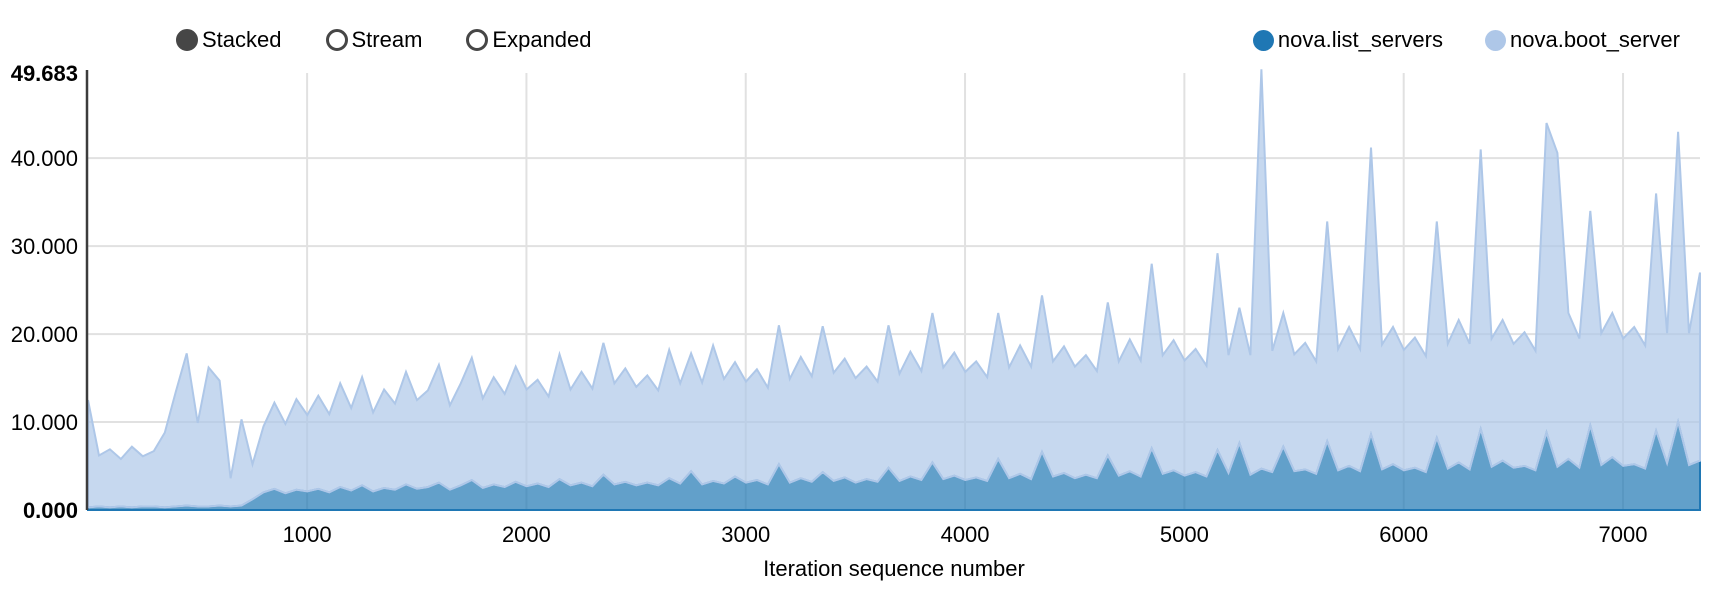  I want to click on svg-text: 2000, so click(526, 534).